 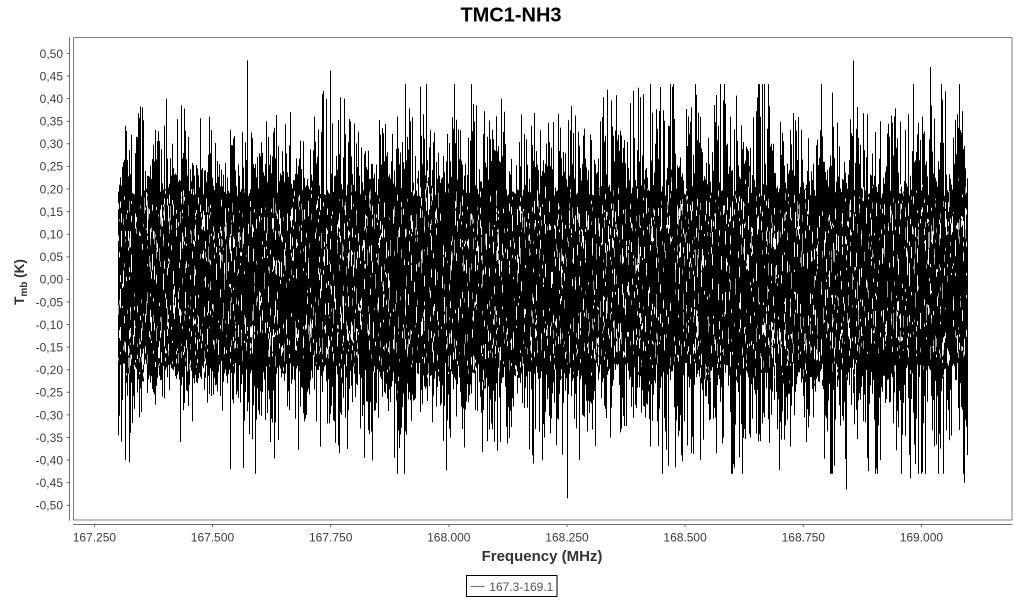 I want to click on svg-text: -0,25, so click(x=50, y=393).